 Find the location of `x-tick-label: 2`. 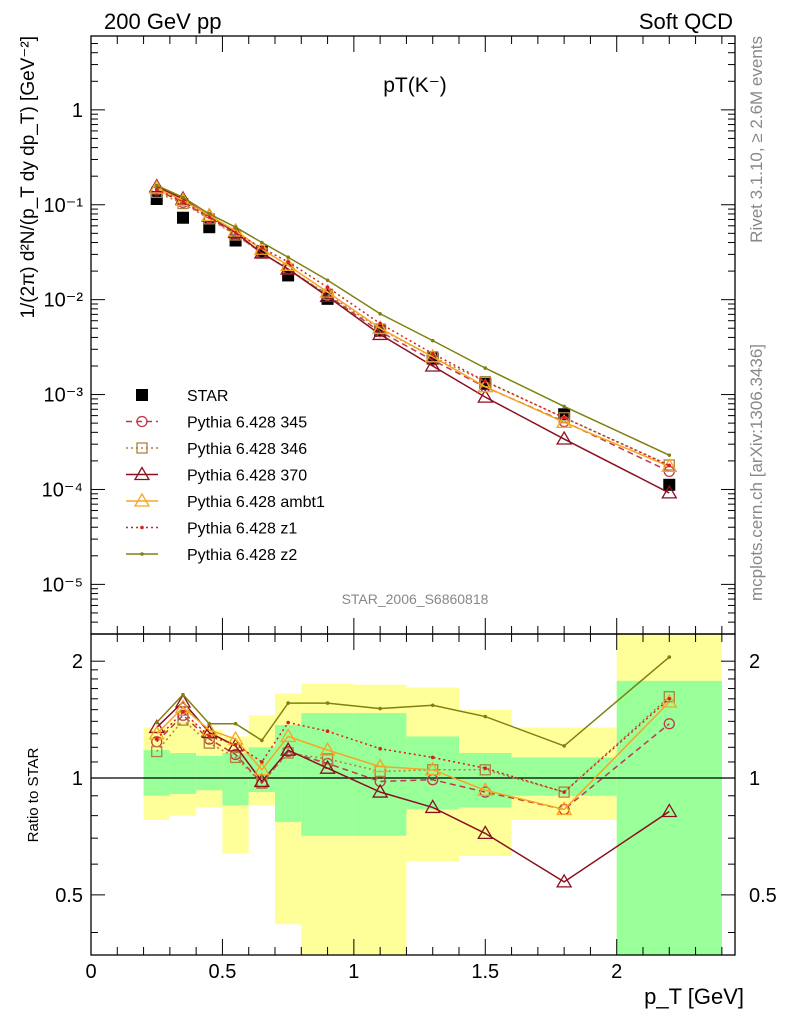

x-tick-label: 2 is located at coordinates (616, 972).